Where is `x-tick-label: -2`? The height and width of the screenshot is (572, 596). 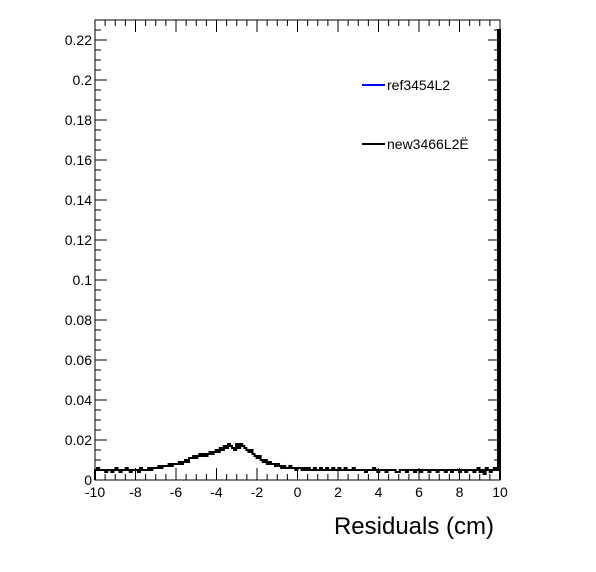 x-tick-label: -2 is located at coordinates (257, 492).